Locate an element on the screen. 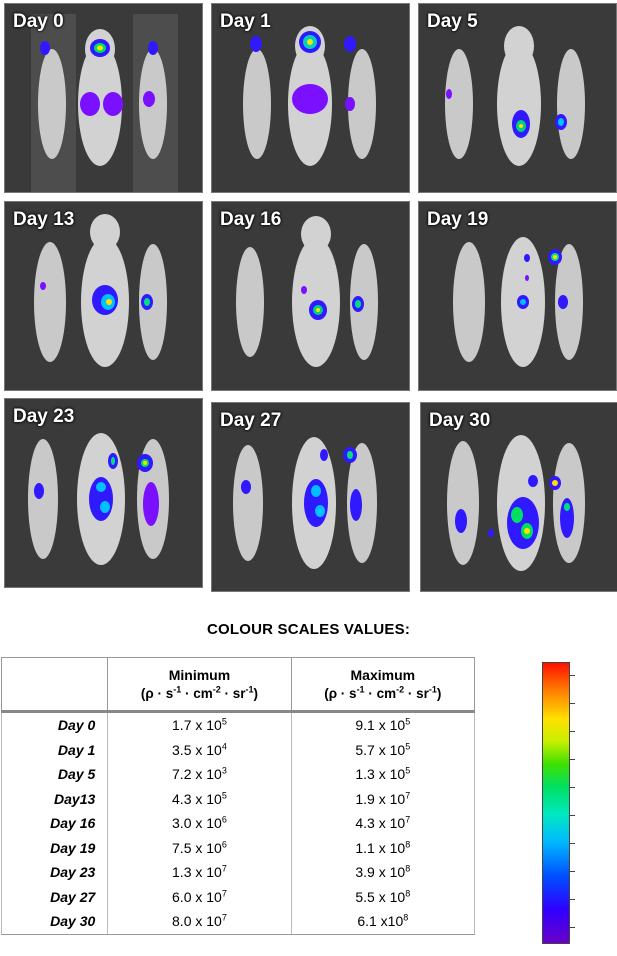 The height and width of the screenshot is (956, 617). panel-label: Day 30 is located at coordinates (460, 420).